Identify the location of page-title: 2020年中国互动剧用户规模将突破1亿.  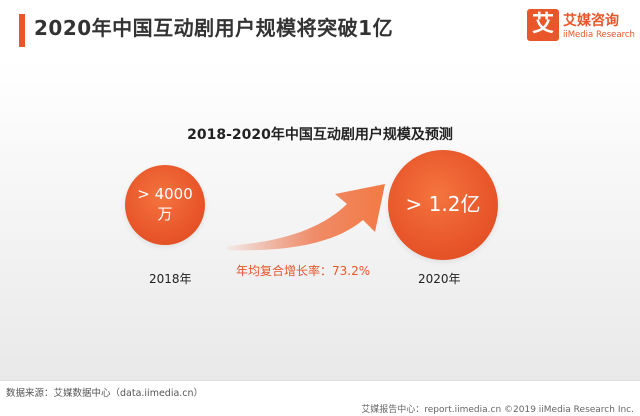
(214, 28).